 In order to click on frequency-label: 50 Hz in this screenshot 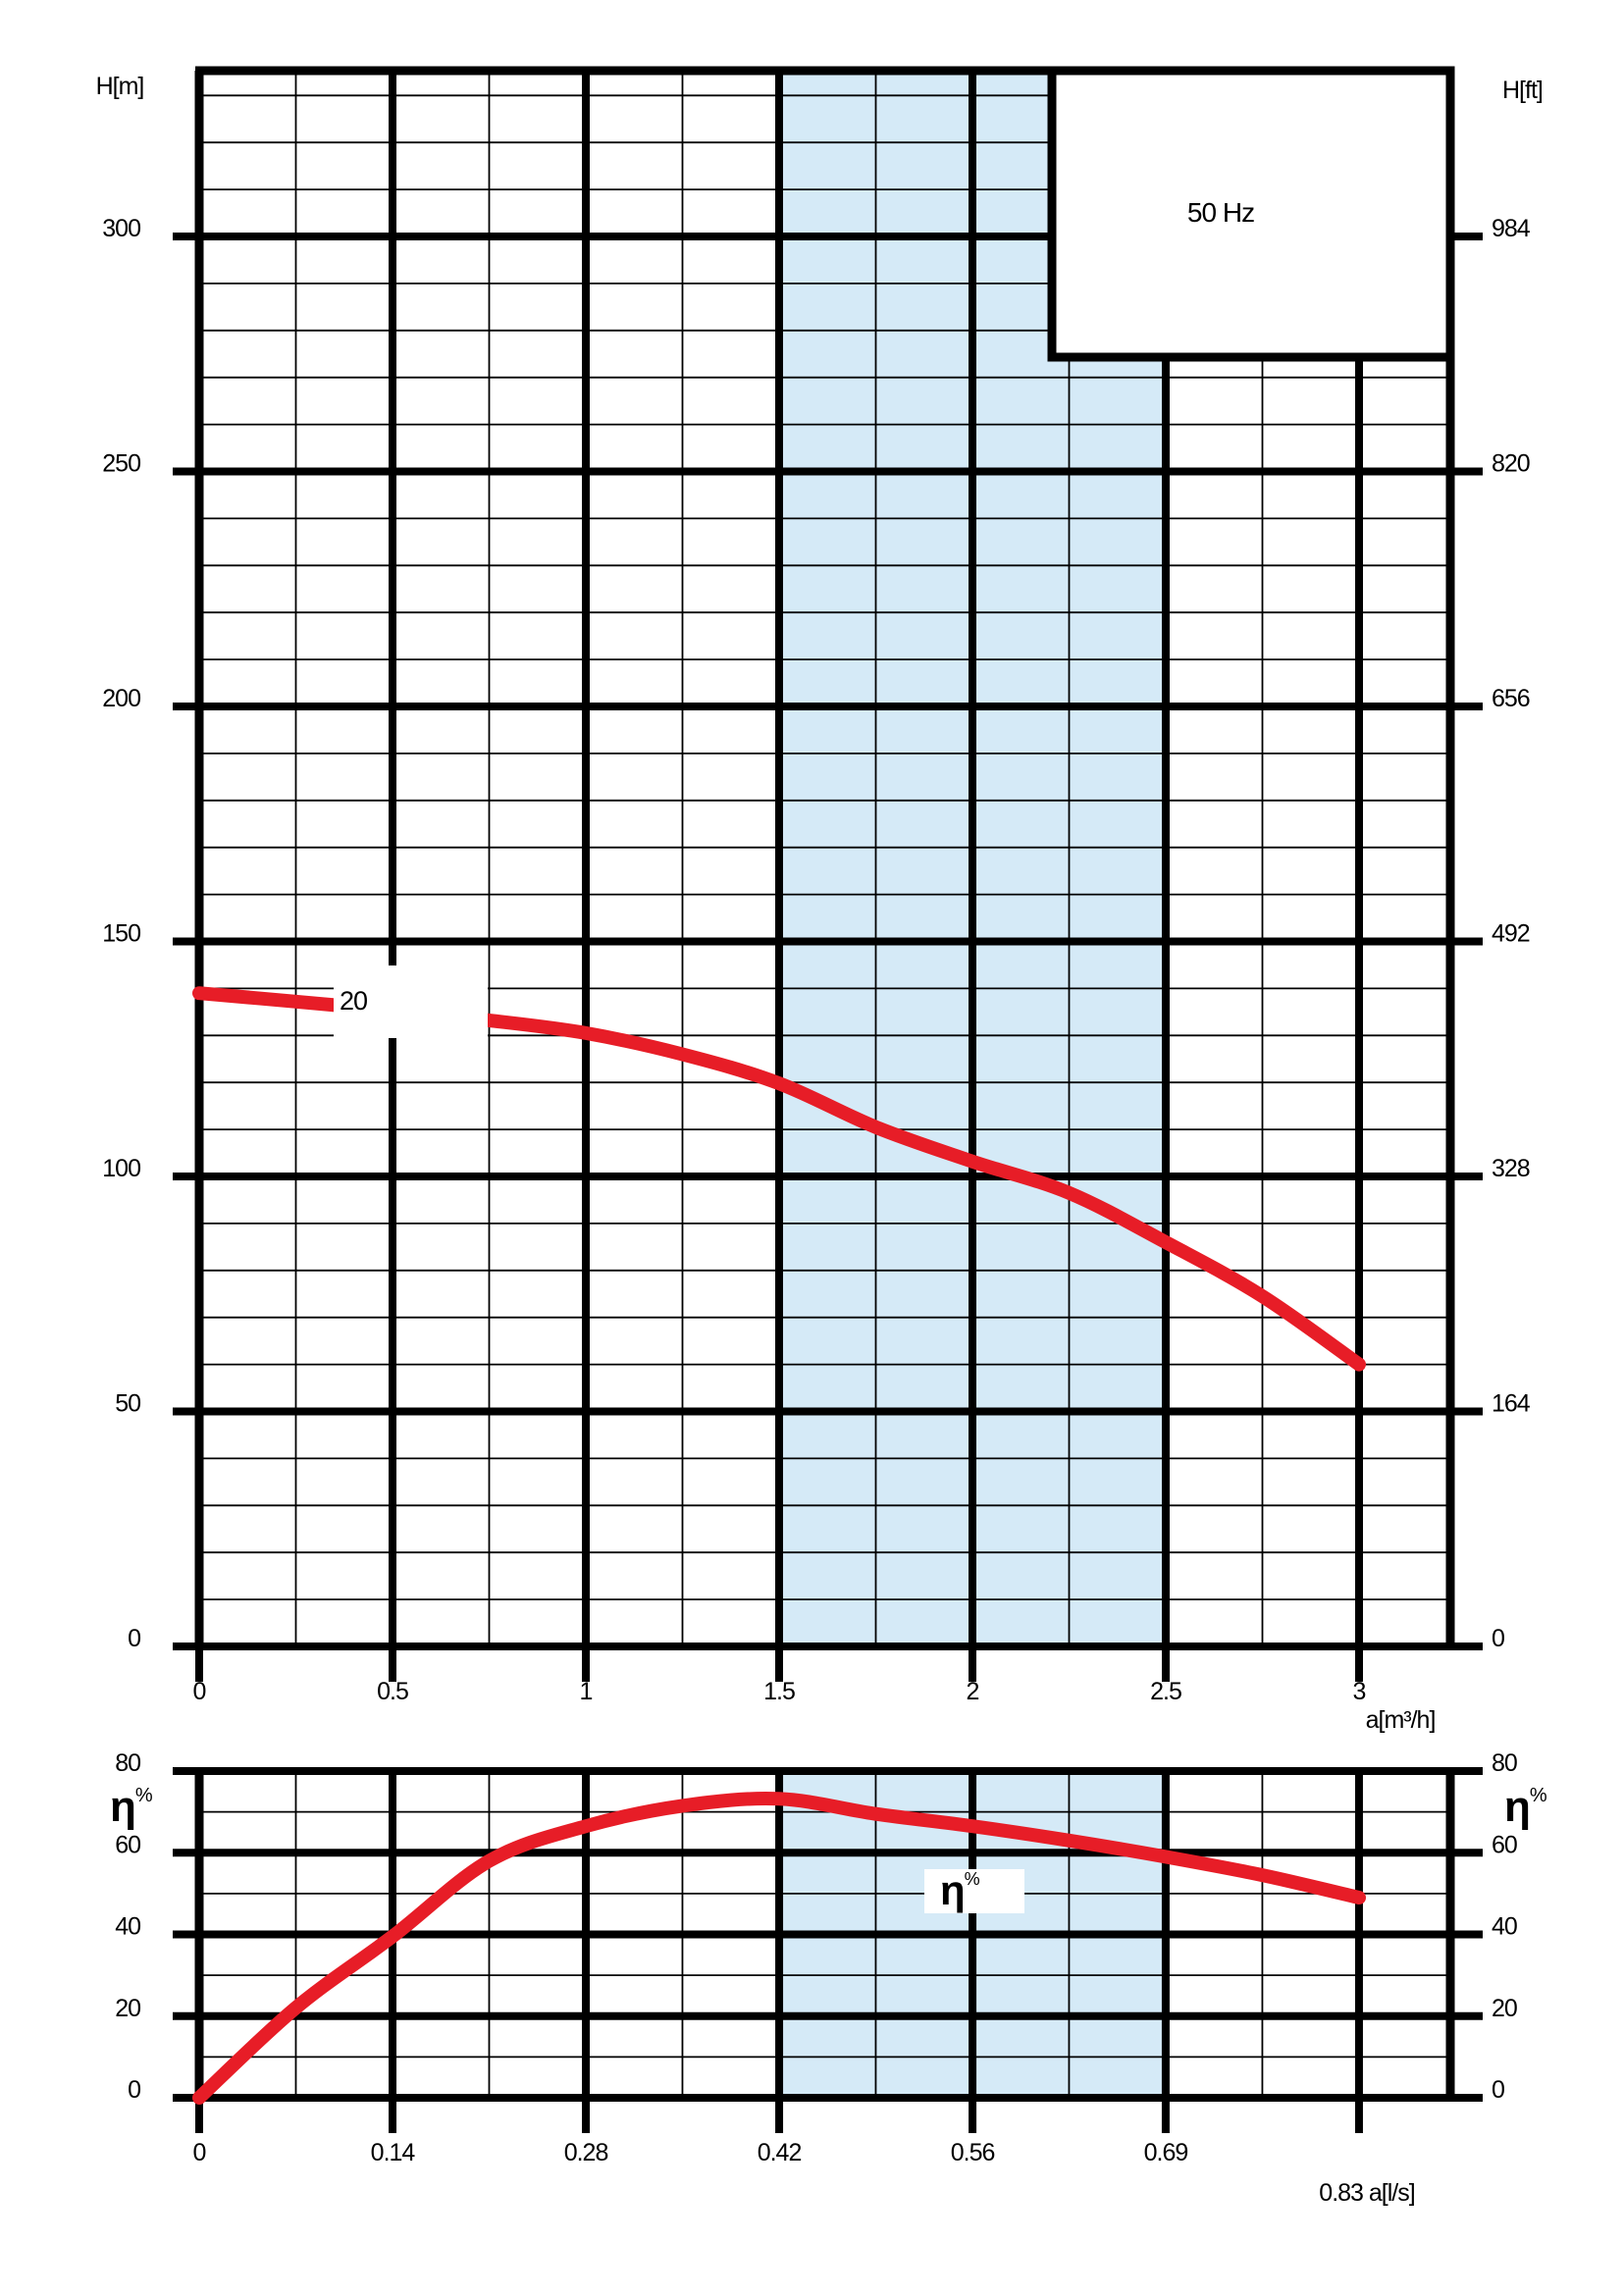, I will do `click(1220, 213)`.